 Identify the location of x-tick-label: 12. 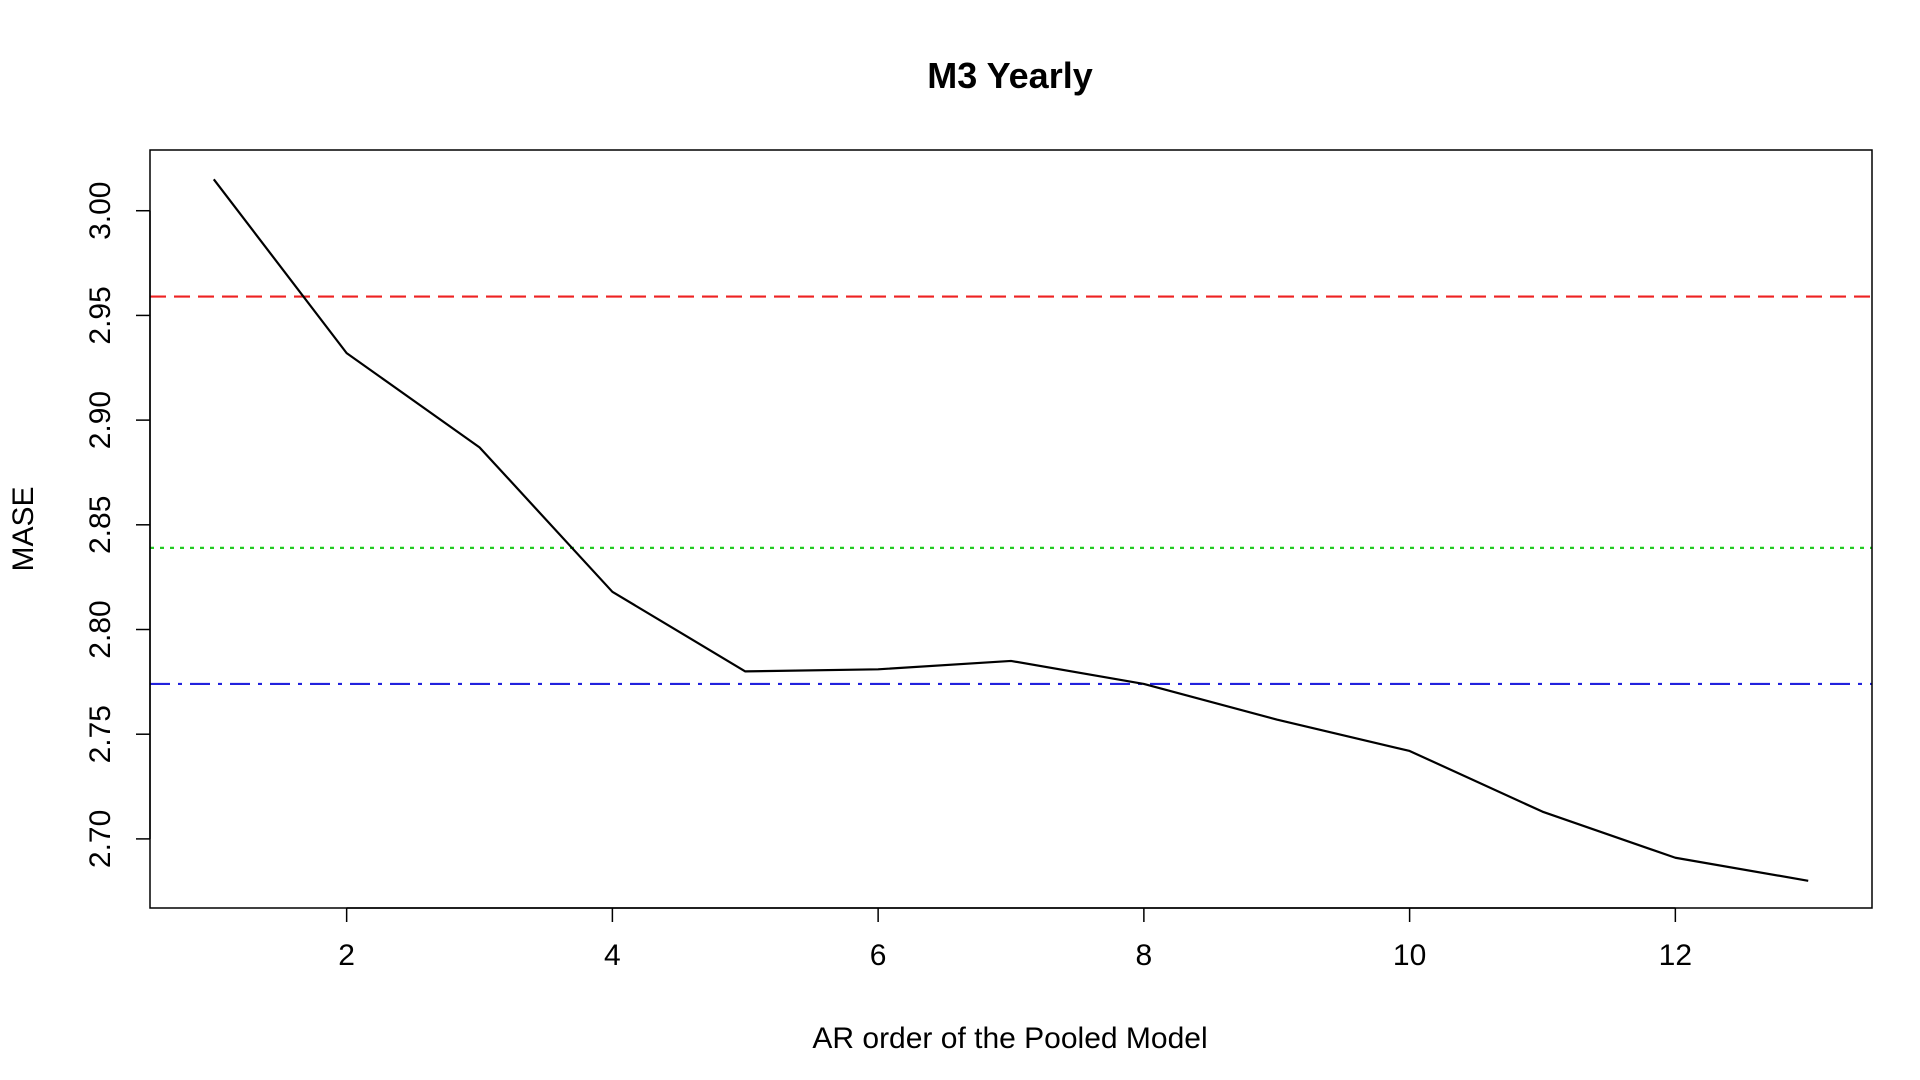
(1675, 955).